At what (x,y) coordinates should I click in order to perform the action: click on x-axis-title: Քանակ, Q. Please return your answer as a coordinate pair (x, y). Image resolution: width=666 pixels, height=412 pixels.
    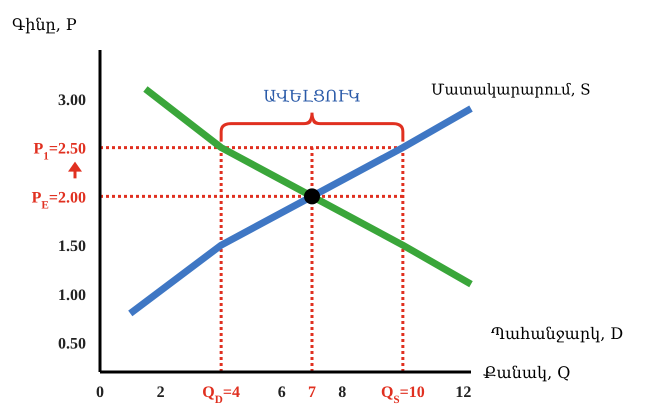
    Looking at the image, I should click on (526, 372).